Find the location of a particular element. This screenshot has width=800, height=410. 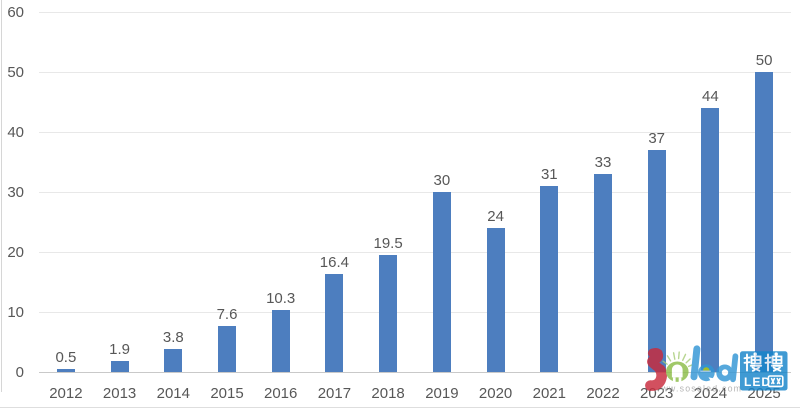

svg-text: LED is located at coordinates (757, 382).